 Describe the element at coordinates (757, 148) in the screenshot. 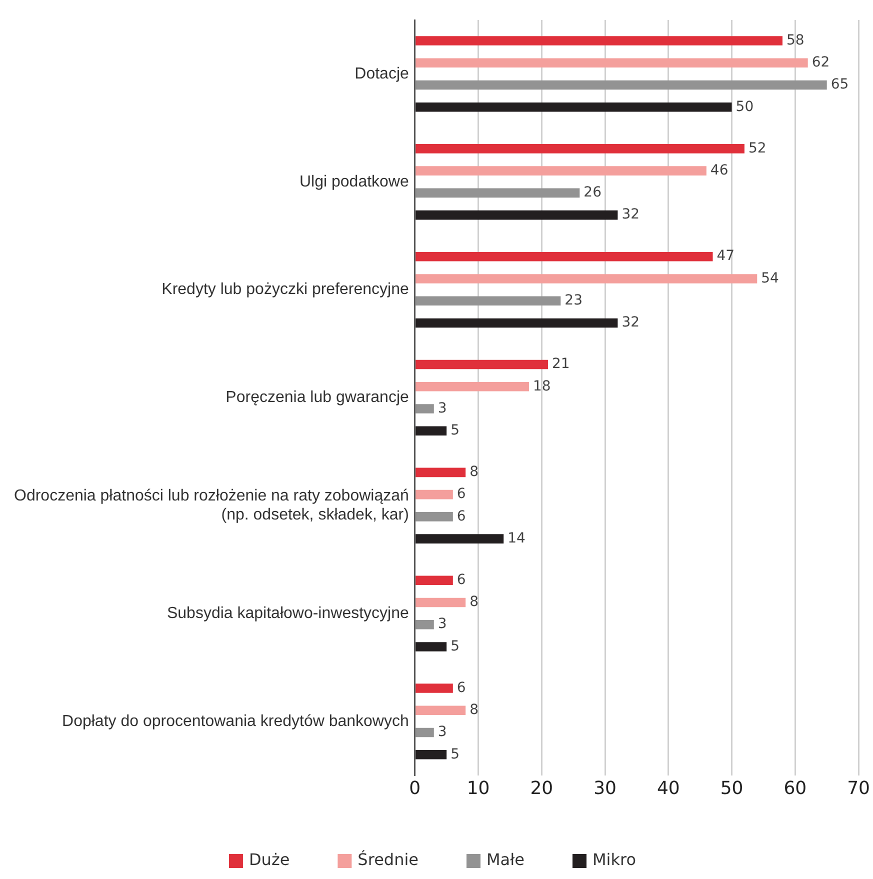

I see `data-label: 52` at that location.